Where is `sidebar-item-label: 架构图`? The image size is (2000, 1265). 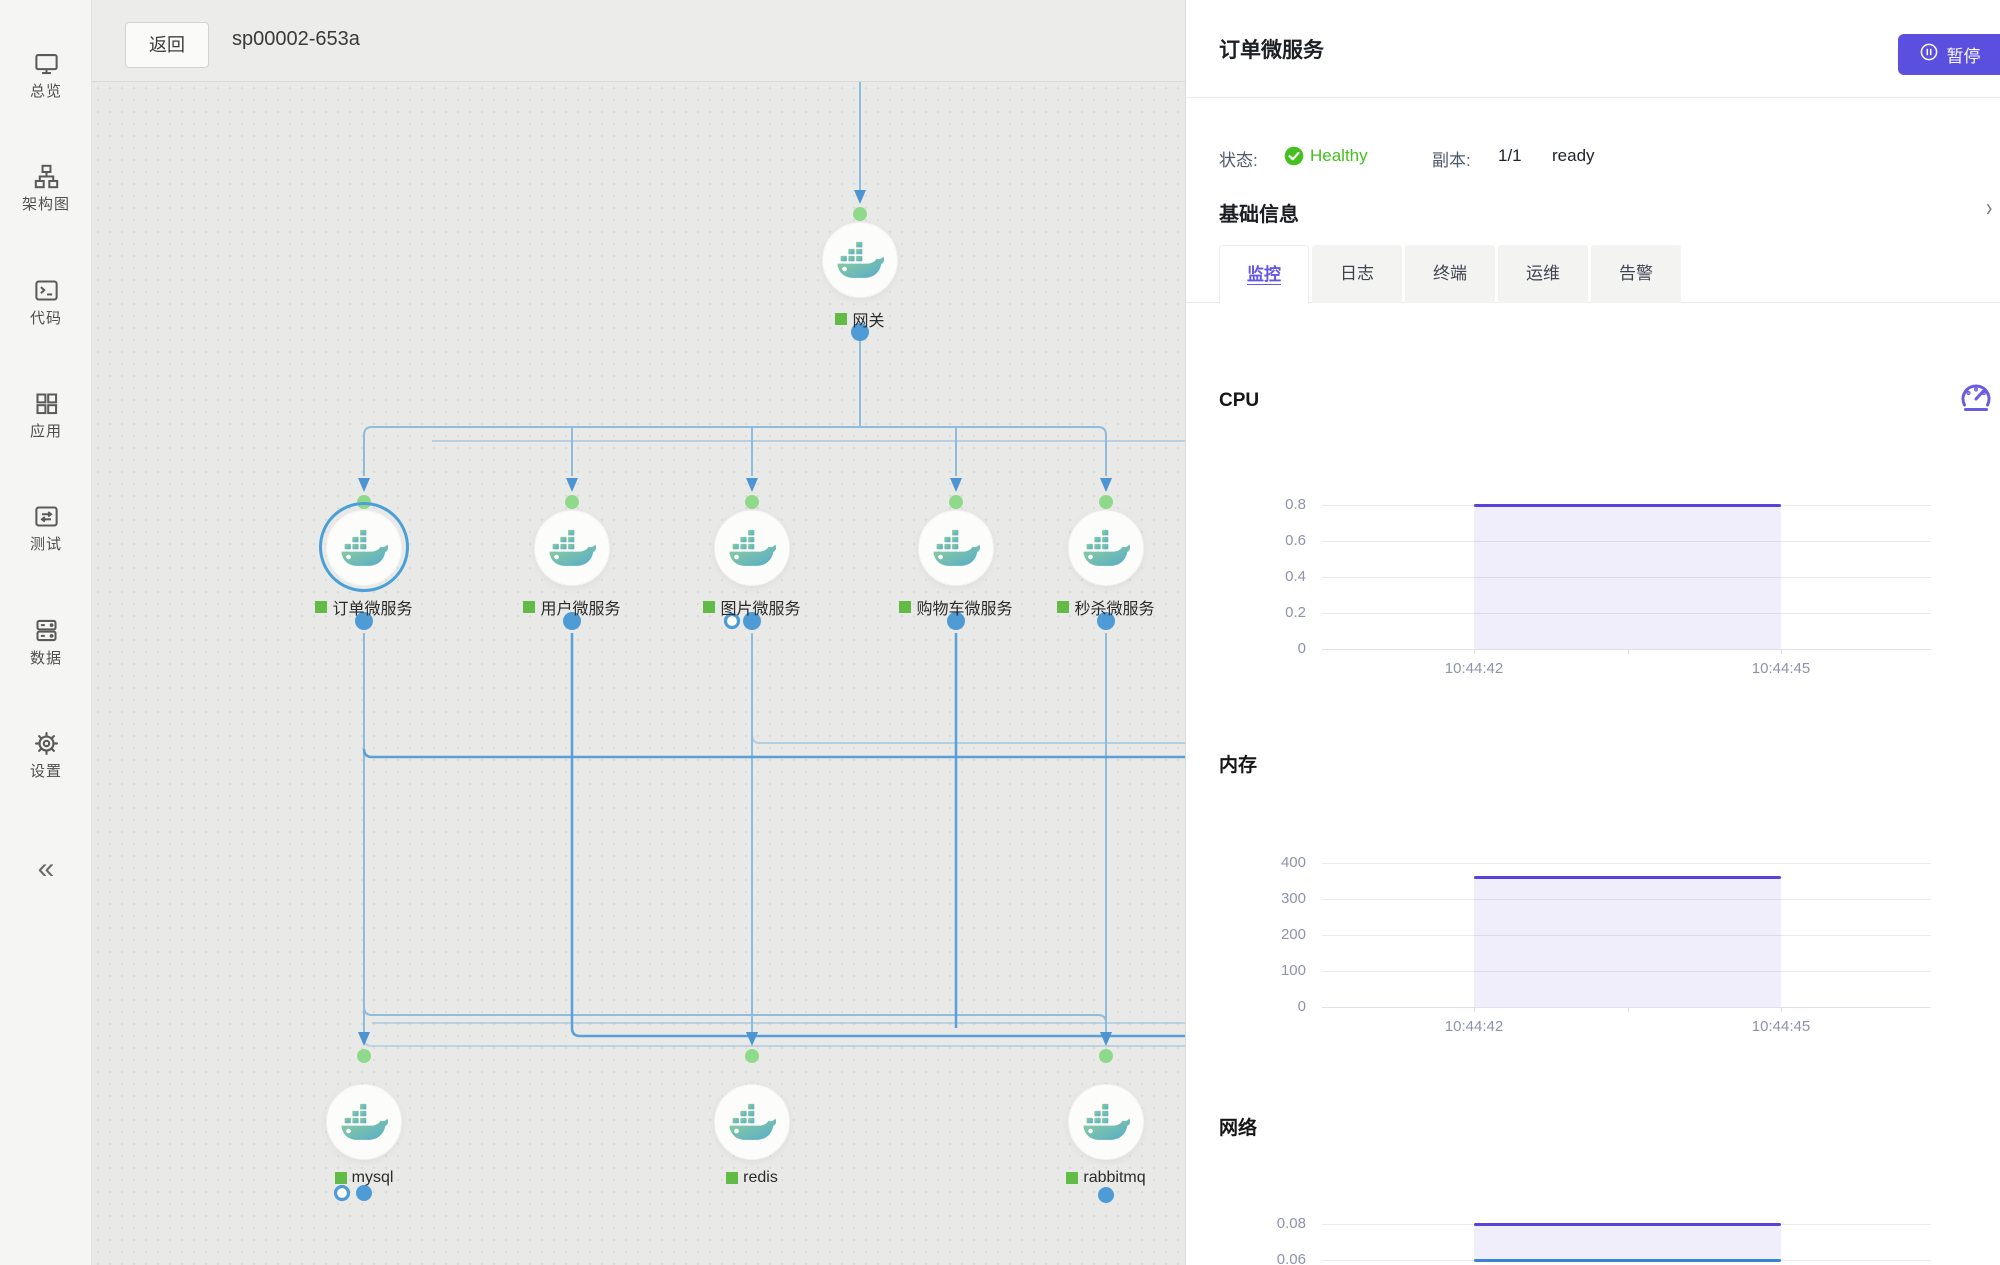
sidebar-item-label: 架构图 is located at coordinates (45, 204).